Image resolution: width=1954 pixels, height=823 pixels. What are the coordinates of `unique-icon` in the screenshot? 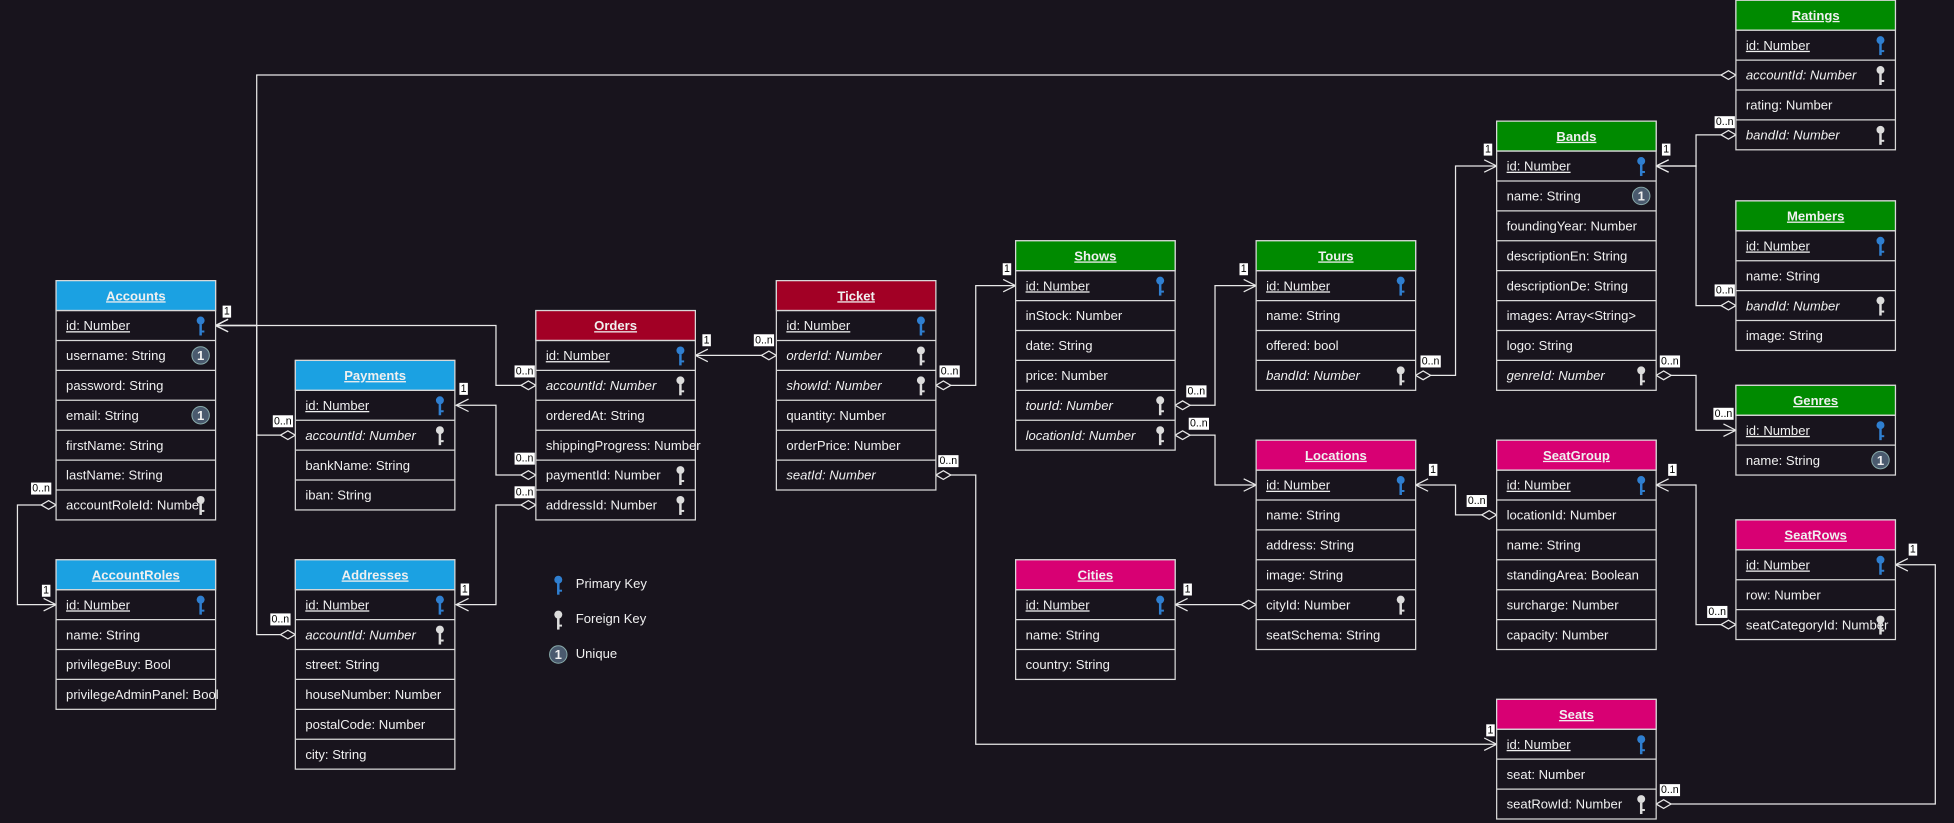 It's located at (558, 654).